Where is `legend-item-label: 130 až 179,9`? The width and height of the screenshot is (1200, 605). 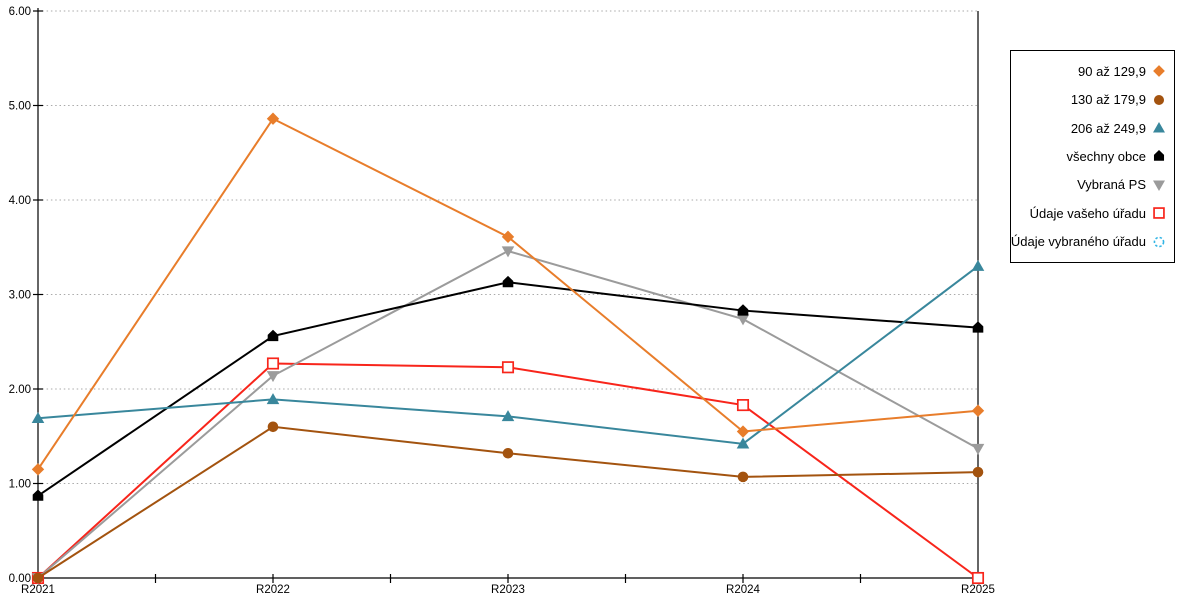
legend-item-label: 130 až 179,9 is located at coordinates (1108, 100).